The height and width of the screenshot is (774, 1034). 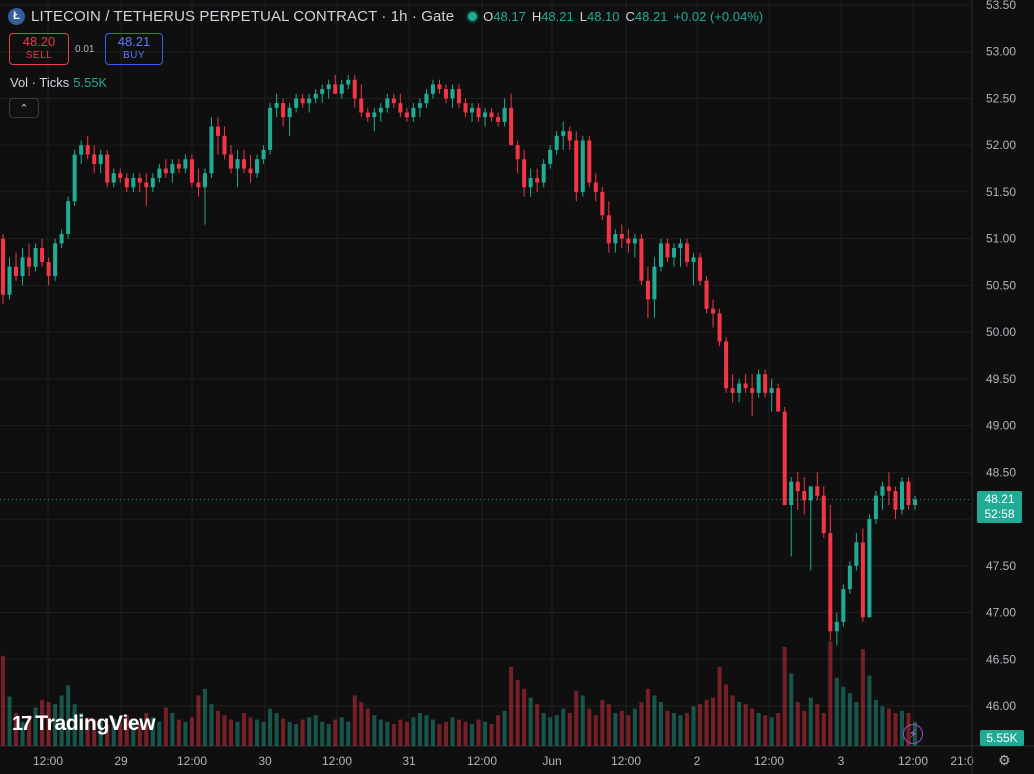 What do you see at coordinates (1002, 738) in the screenshot?
I see `last-volume-label: 5.55K` at bounding box center [1002, 738].